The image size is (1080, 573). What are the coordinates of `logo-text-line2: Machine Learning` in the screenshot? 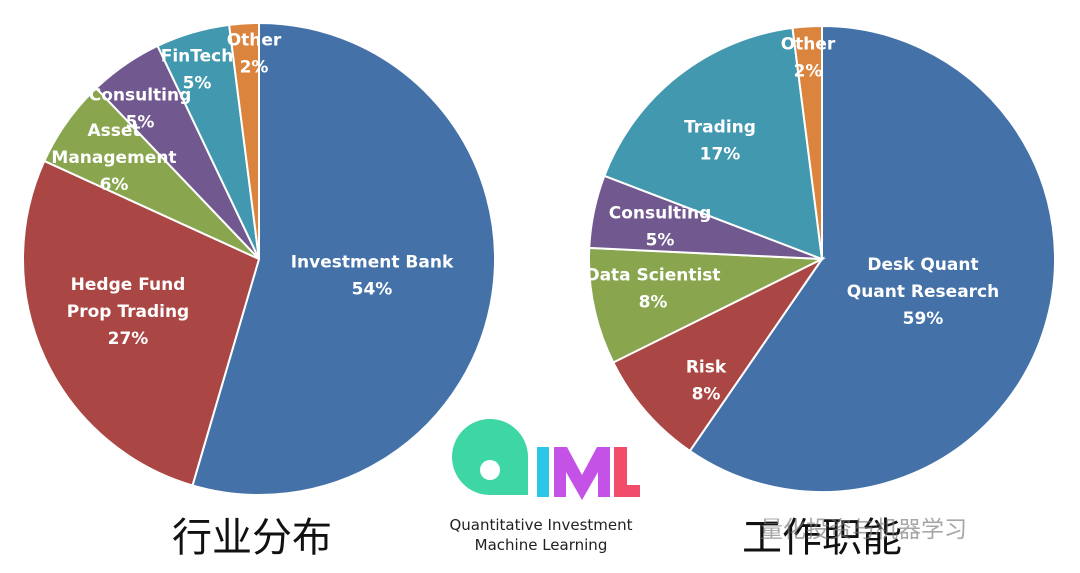 It's located at (541, 545).